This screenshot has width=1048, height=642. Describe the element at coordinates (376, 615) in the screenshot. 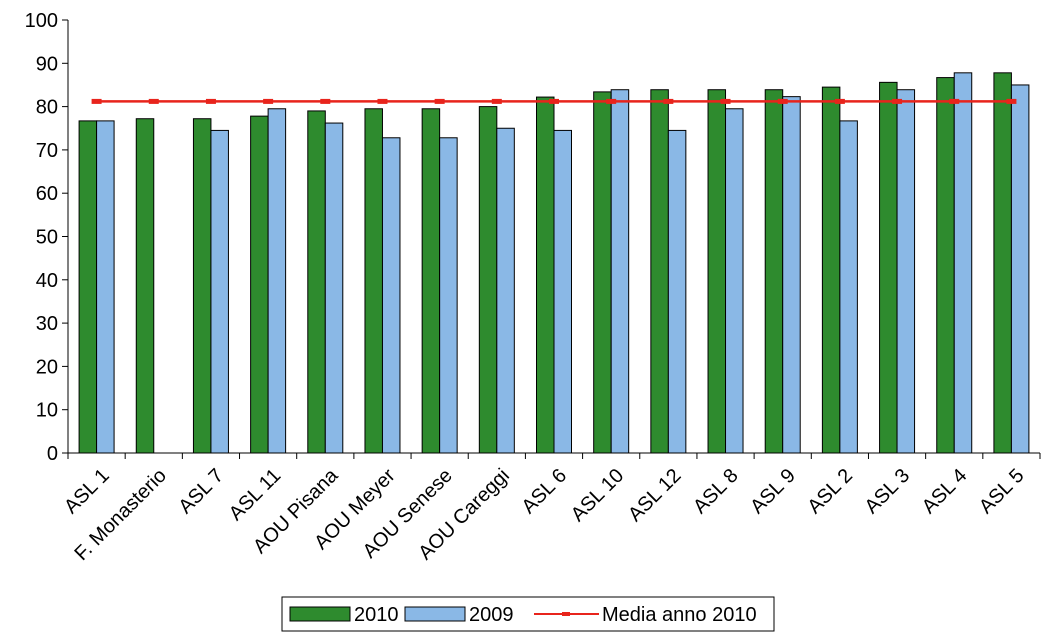

I see `legend-label-2010: 2010` at that location.